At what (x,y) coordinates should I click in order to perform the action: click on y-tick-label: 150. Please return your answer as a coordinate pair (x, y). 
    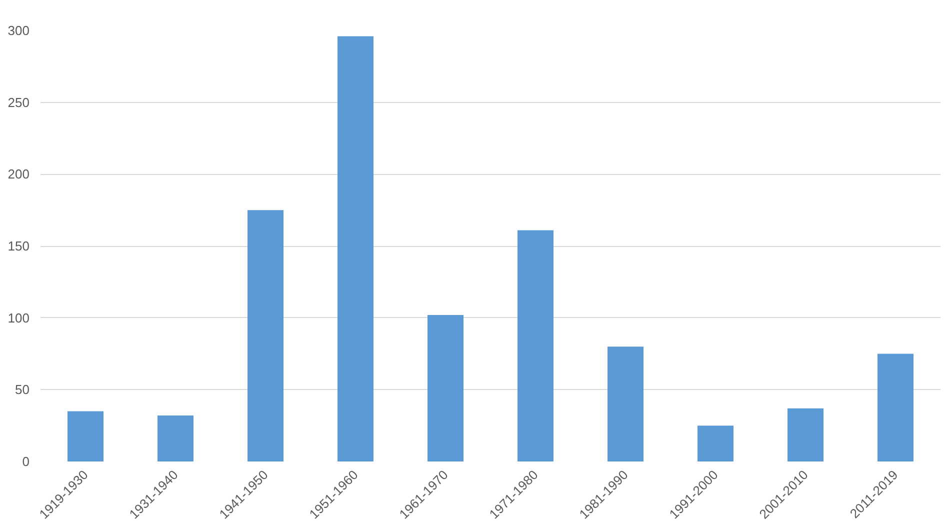
    Looking at the image, I should click on (19, 246).